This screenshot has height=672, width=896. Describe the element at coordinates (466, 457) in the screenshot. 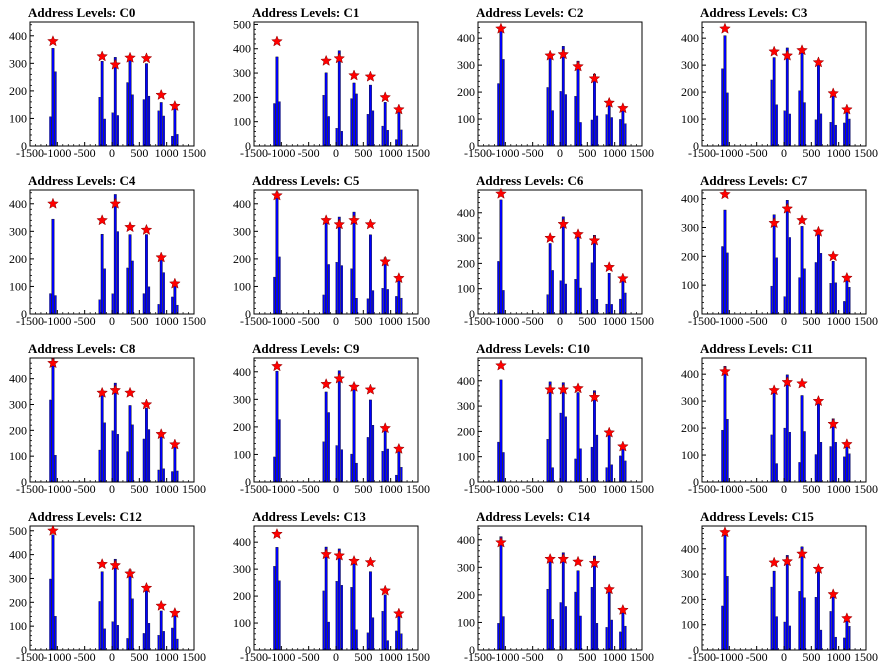

I see `y-tick-label: 100` at that location.